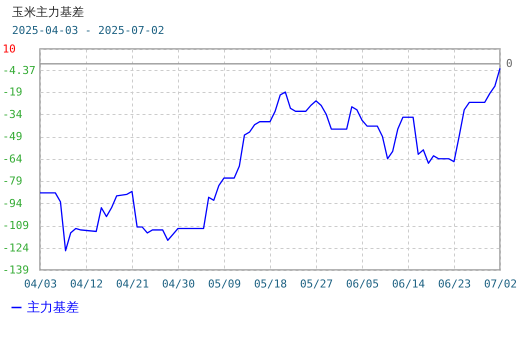 Image resolution: width=520 pixels, height=350 pixels. What do you see at coordinates (271, 284) in the screenshot?
I see `x-tick-label: 05/18` at bounding box center [271, 284].